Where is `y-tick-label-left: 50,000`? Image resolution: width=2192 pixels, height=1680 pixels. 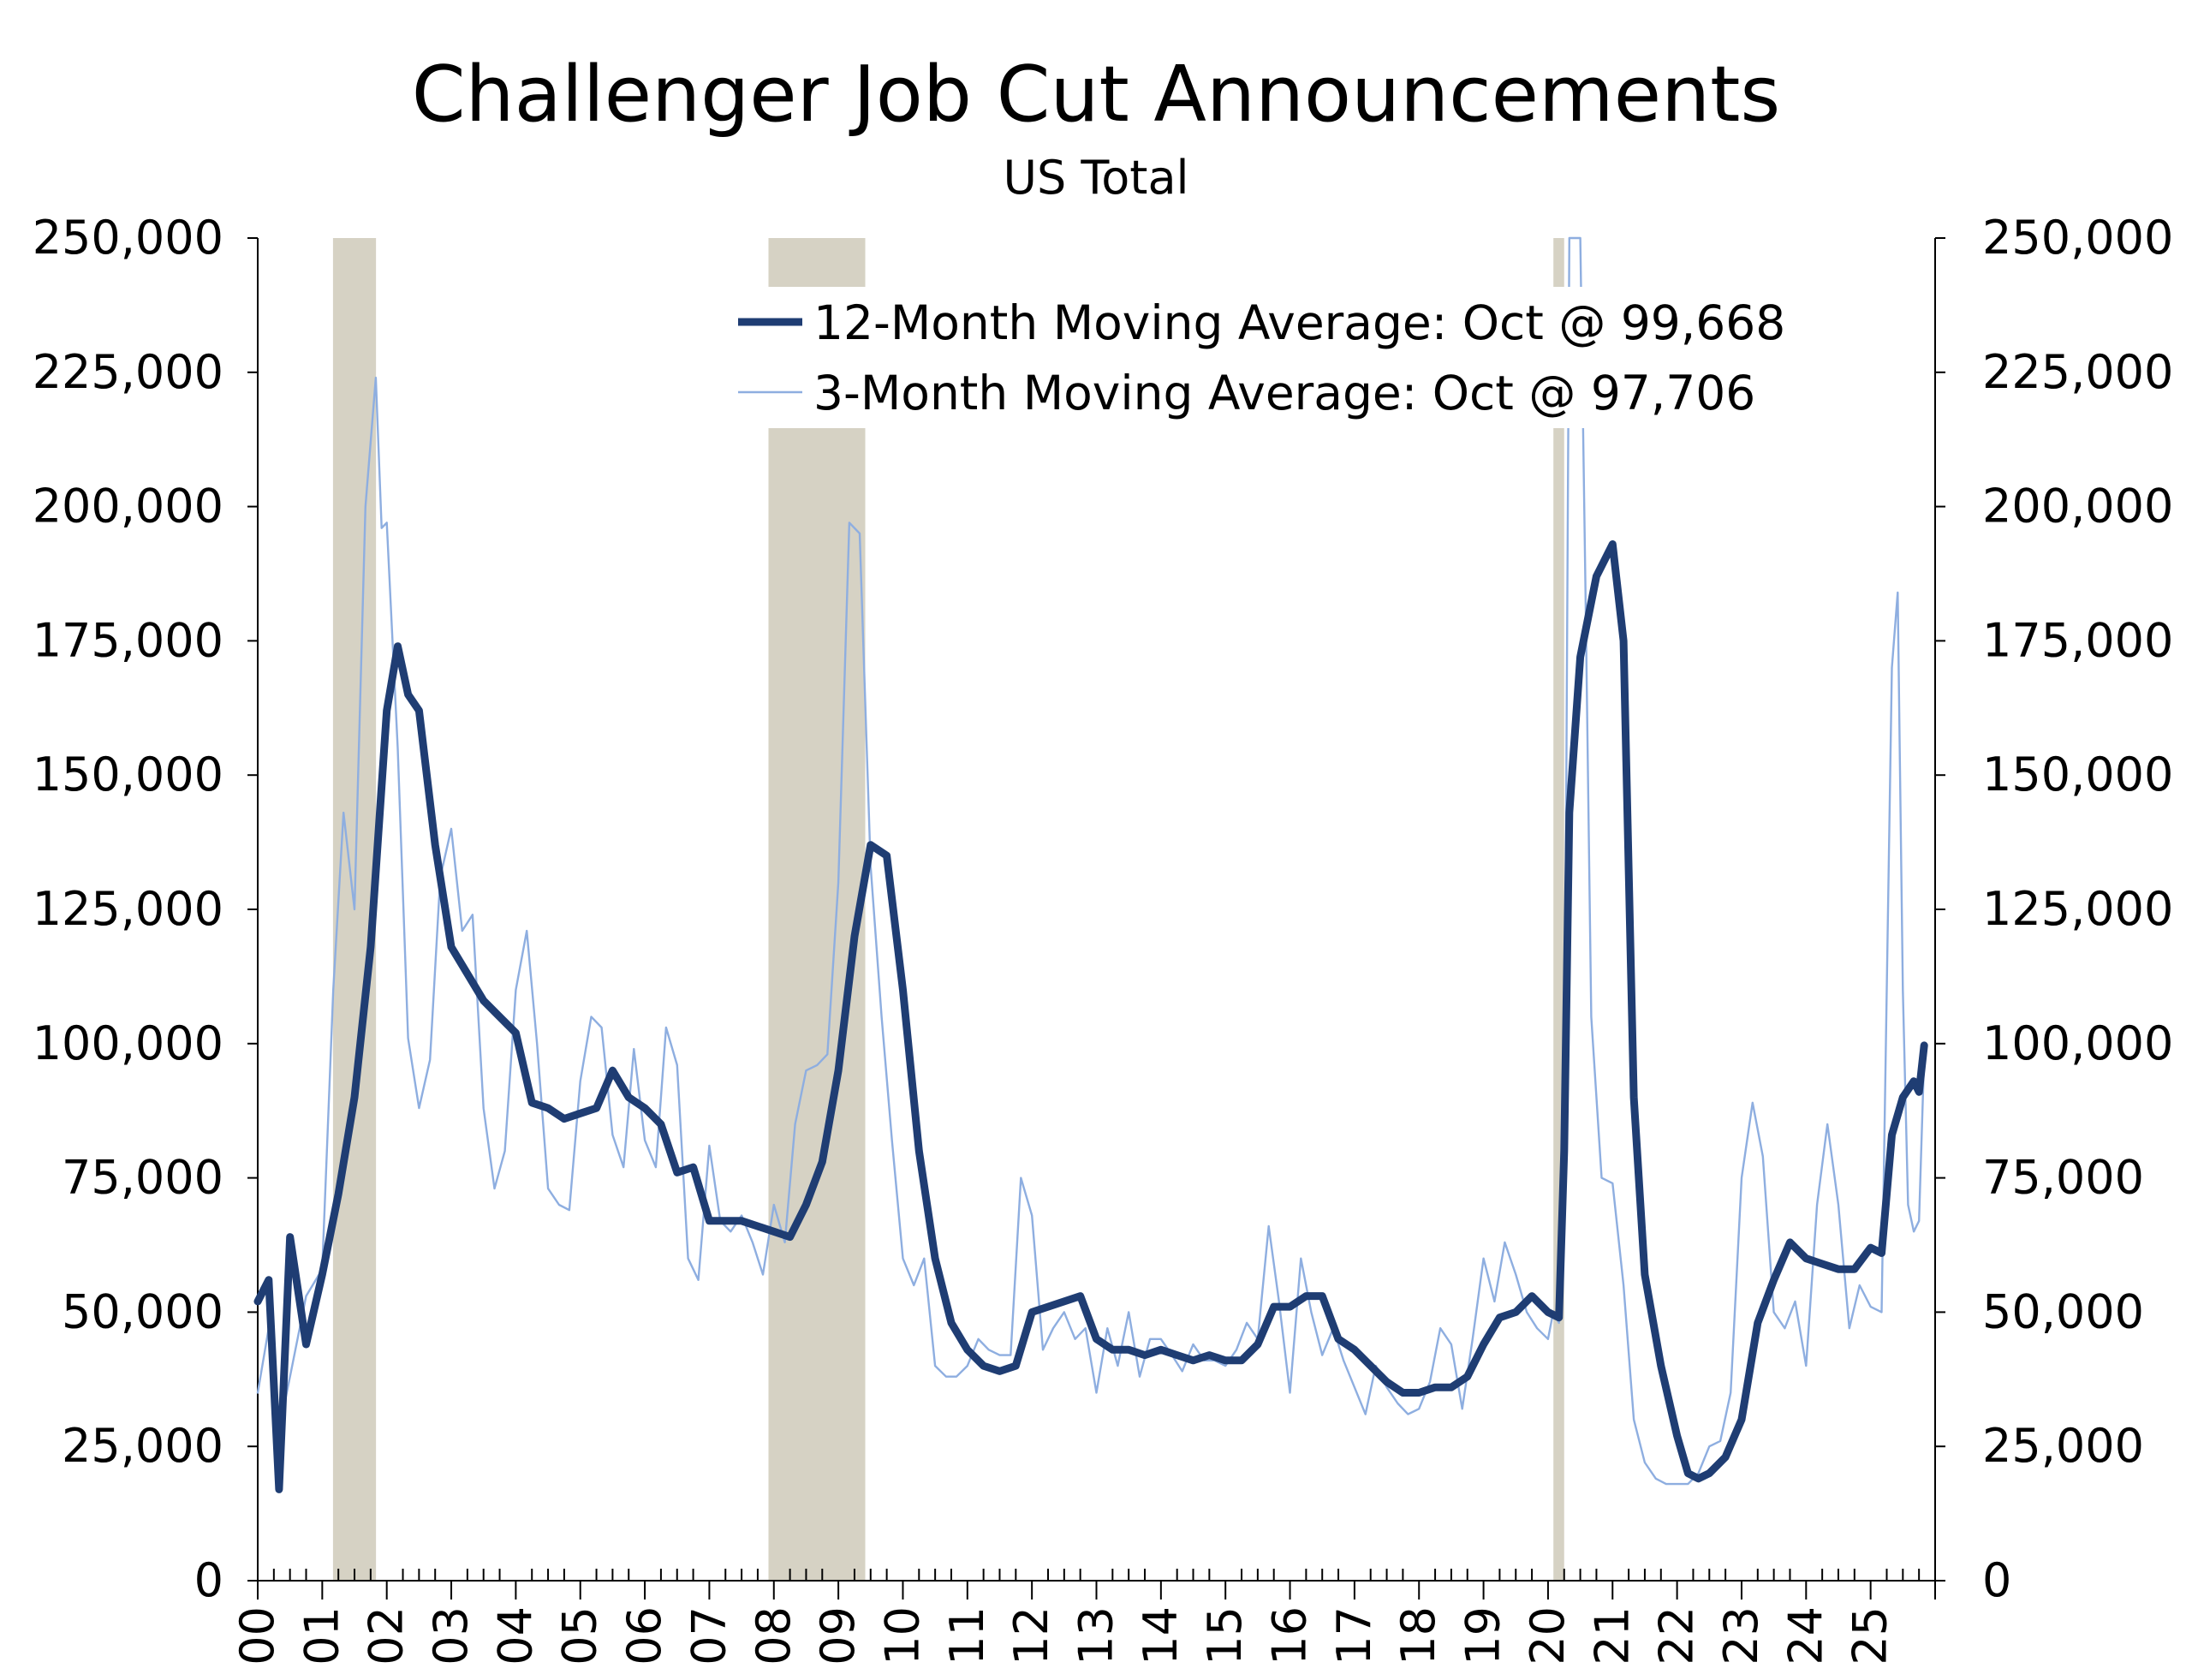 y-tick-label-left: 50,000 is located at coordinates (142, 1311).